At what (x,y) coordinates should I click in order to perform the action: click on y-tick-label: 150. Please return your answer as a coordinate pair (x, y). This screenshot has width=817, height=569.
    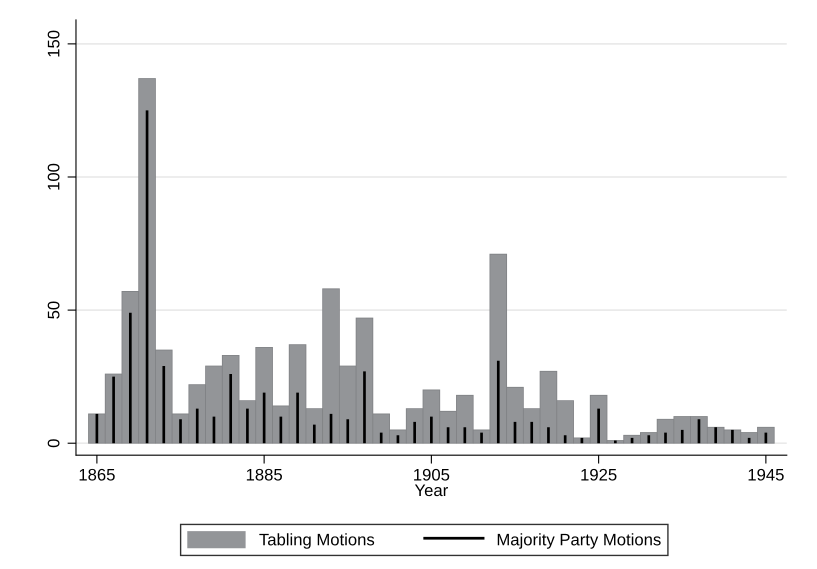
    Looking at the image, I should click on (54, 43).